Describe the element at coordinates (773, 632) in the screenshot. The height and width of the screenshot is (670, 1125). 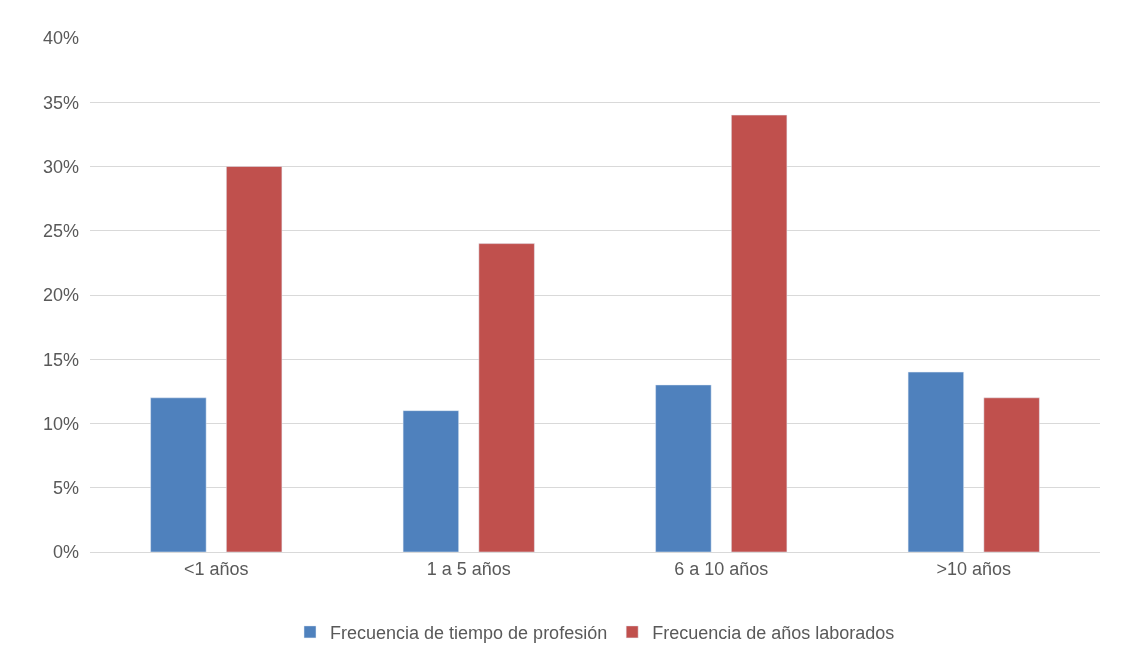
I see `legend-label: Frecuencia de años laborados` at that location.